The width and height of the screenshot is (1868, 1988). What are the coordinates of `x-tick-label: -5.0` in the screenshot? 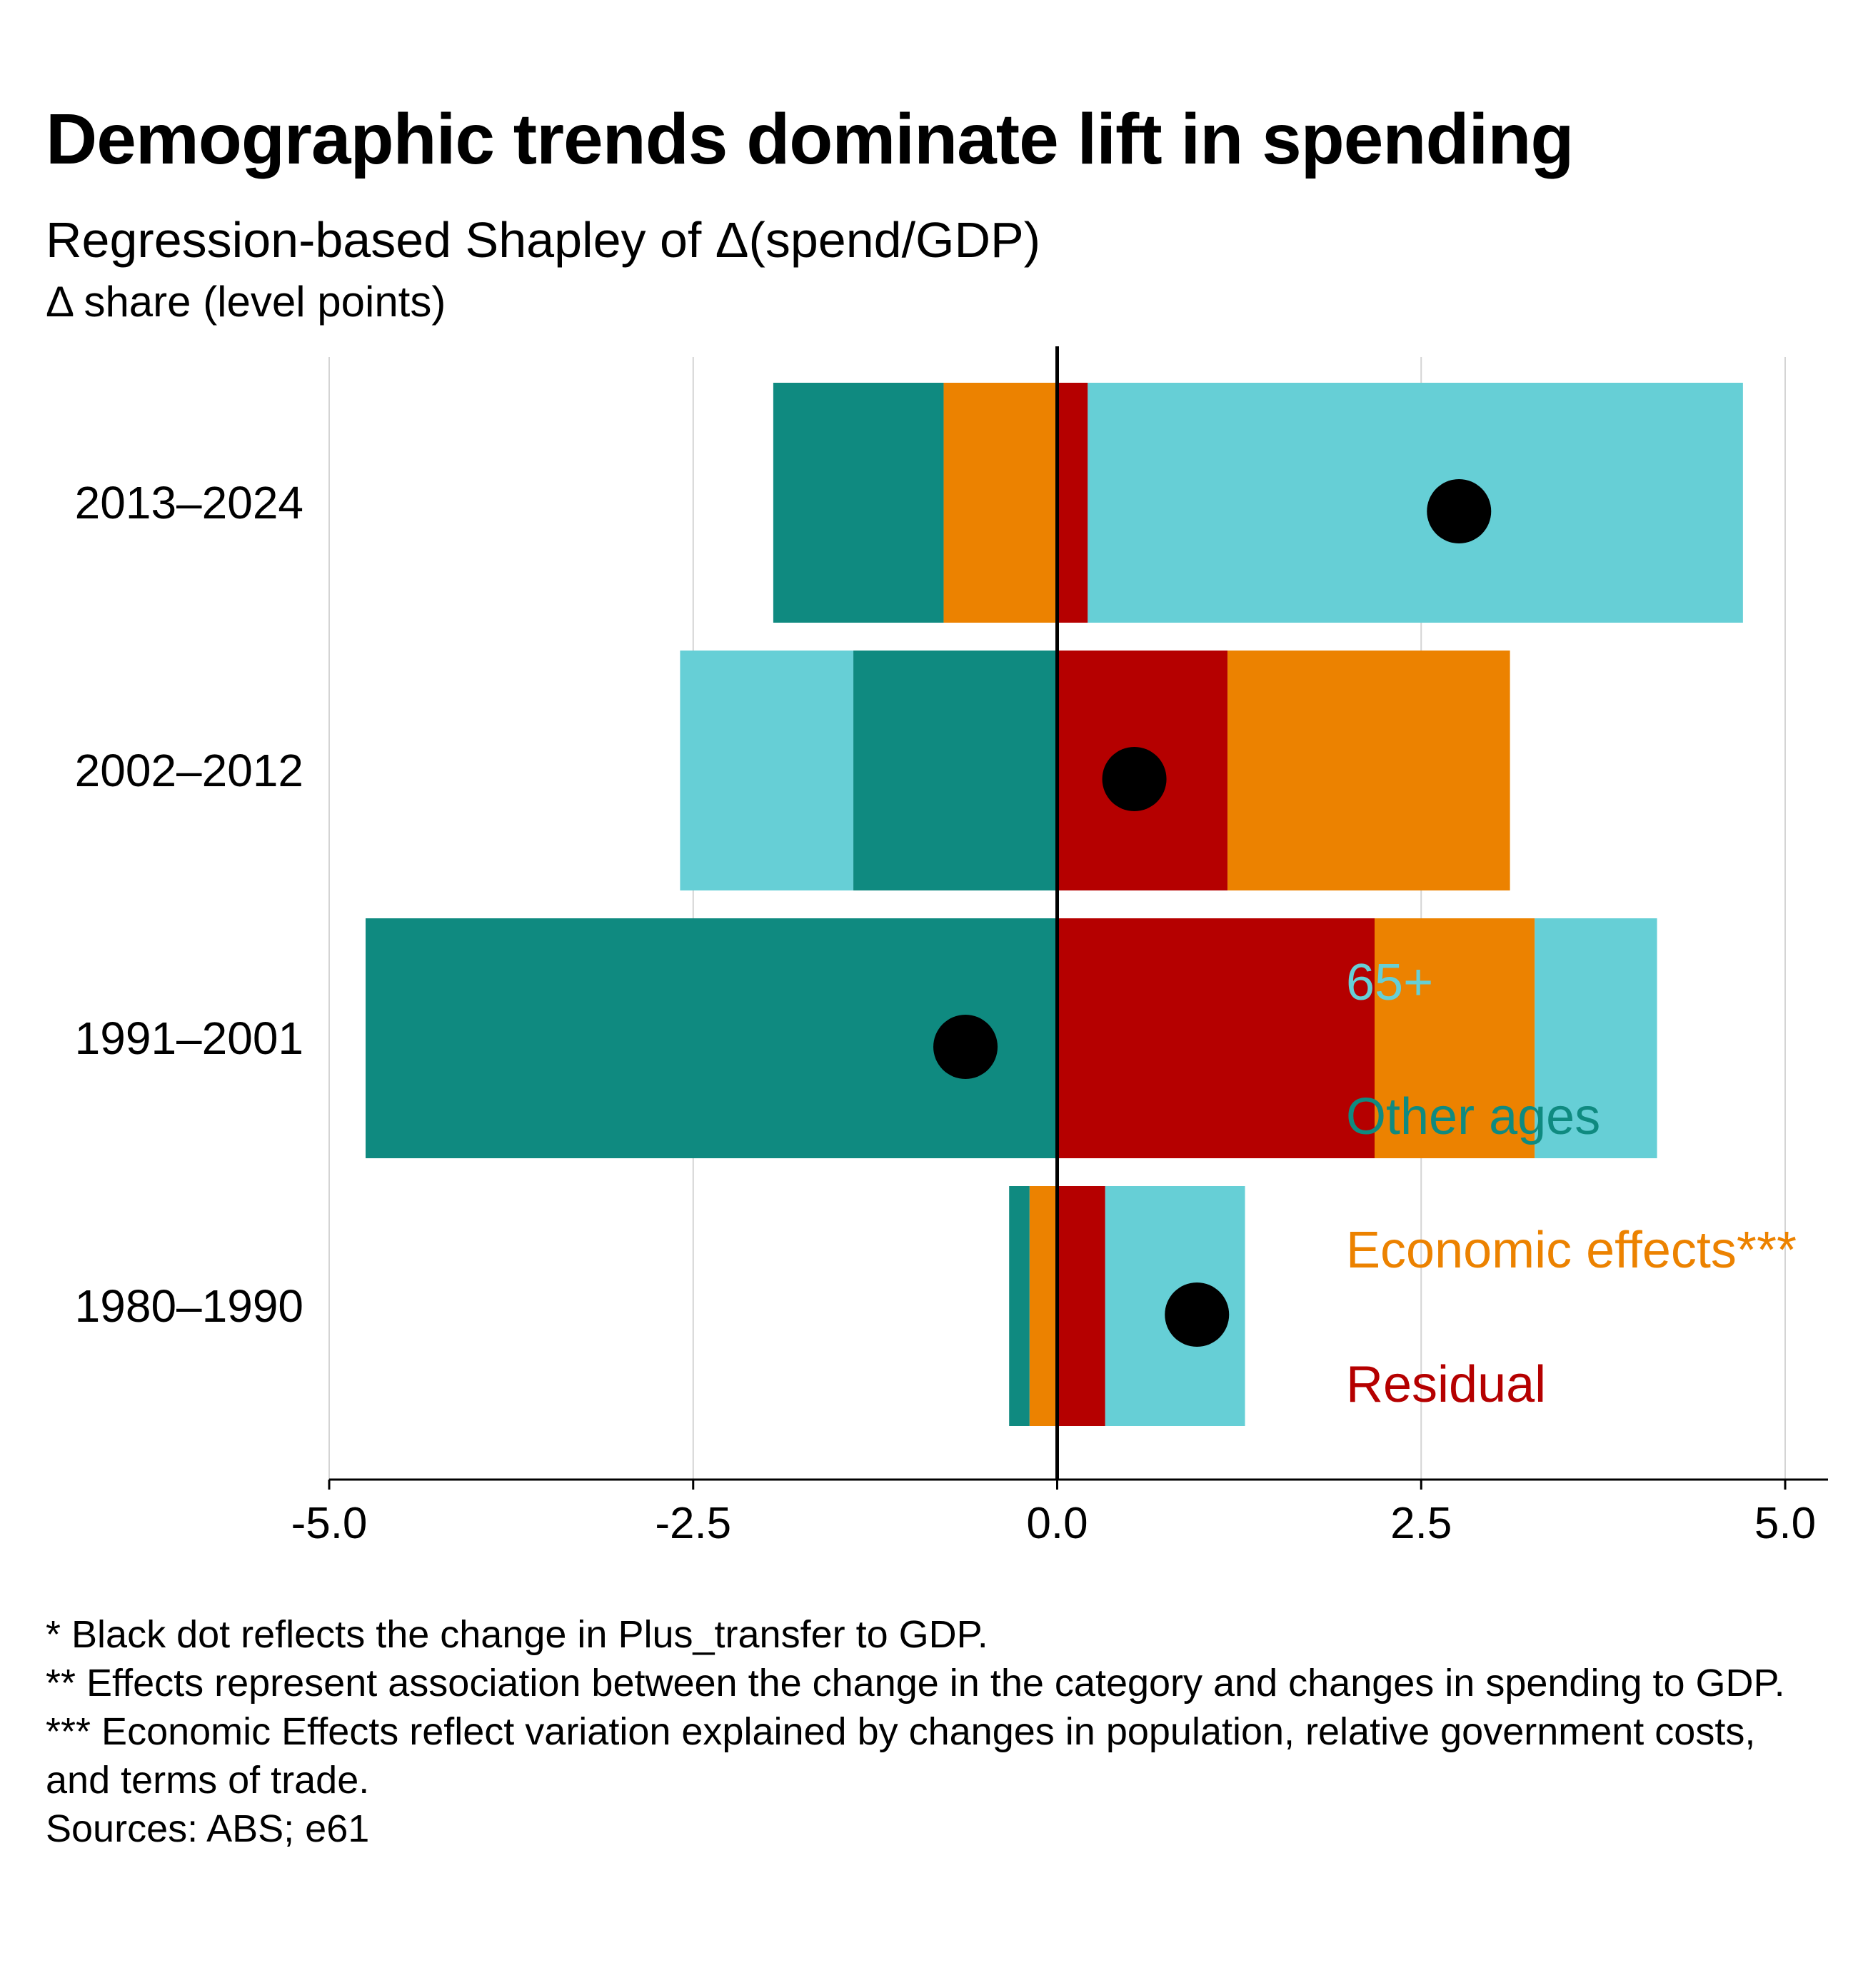 It's located at (329, 1523).